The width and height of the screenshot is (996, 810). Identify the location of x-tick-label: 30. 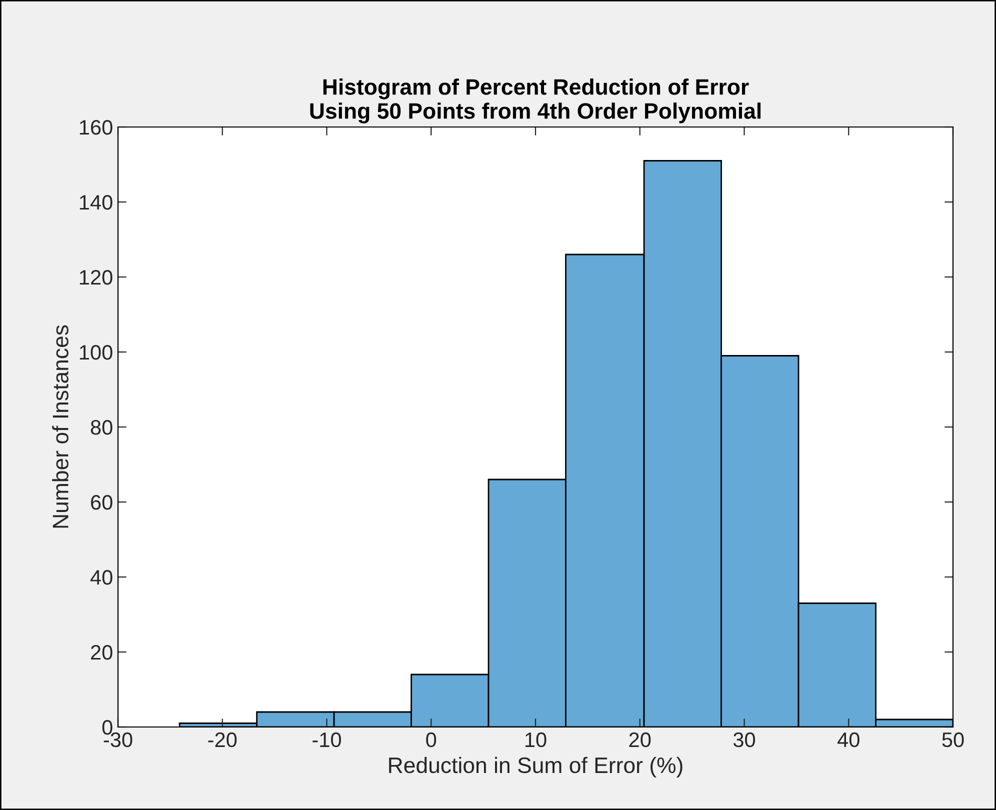
(744, 740).